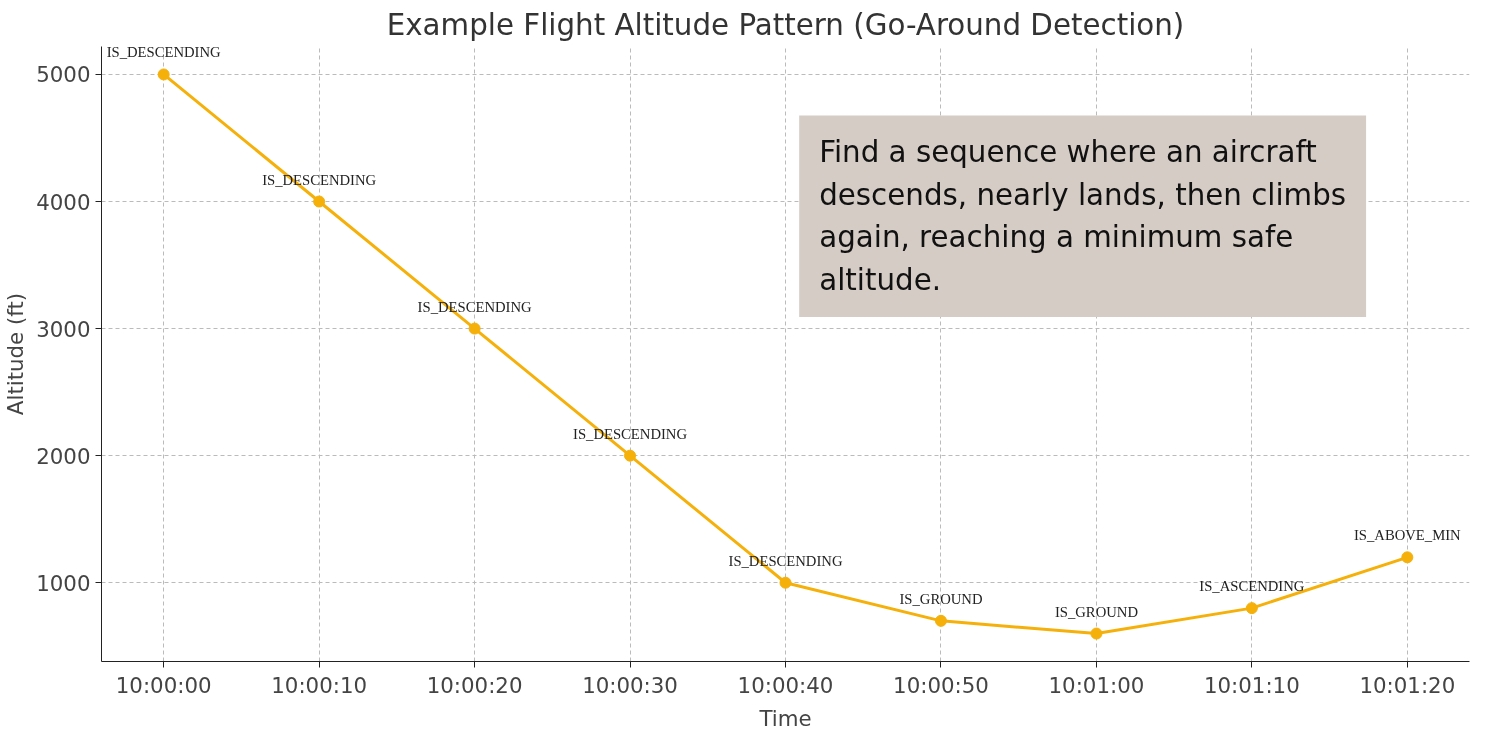  What do you see at coordinates (63, 456) in the screenshot?
I see `y-tick-label: 2000` at bounding box center [63, 456].